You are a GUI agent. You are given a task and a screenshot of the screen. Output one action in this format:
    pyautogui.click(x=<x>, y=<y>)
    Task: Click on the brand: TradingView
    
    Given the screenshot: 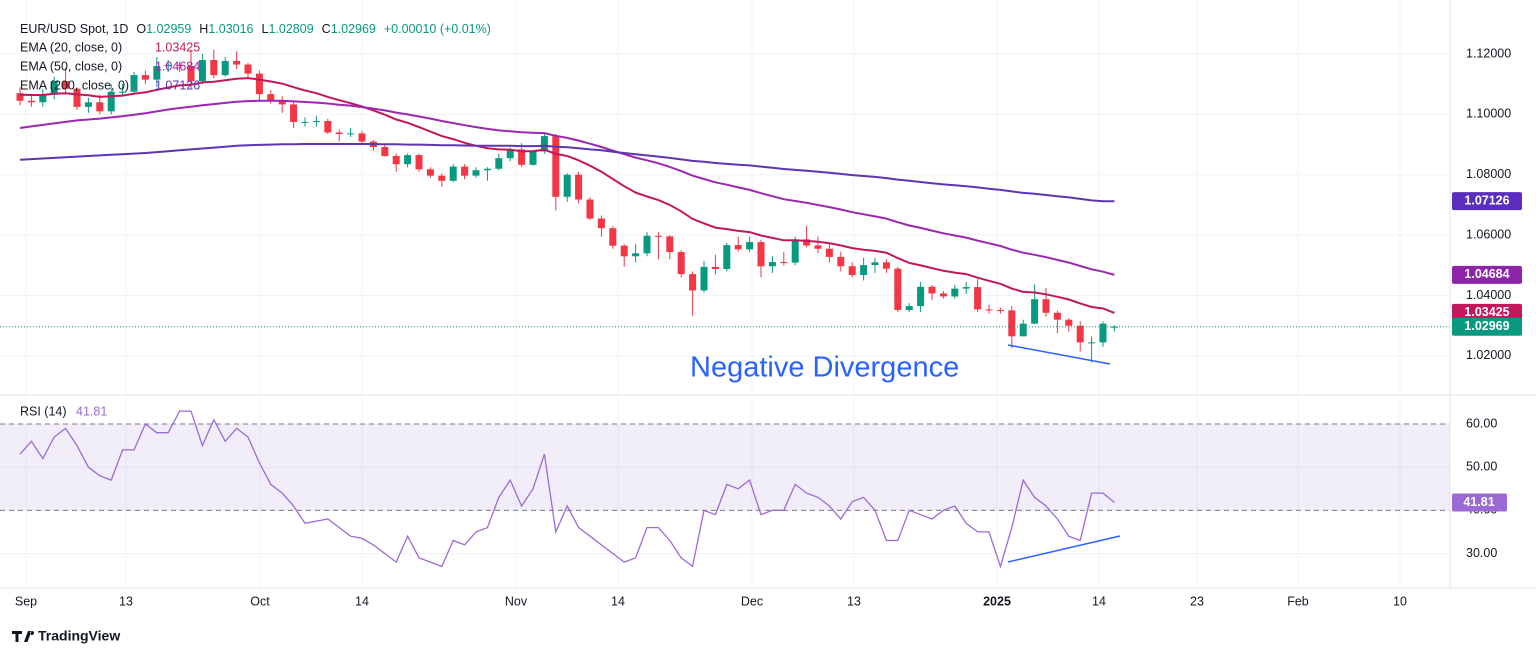 What is the action you would take?
    pyautogui.click(x=79, y=636)
    